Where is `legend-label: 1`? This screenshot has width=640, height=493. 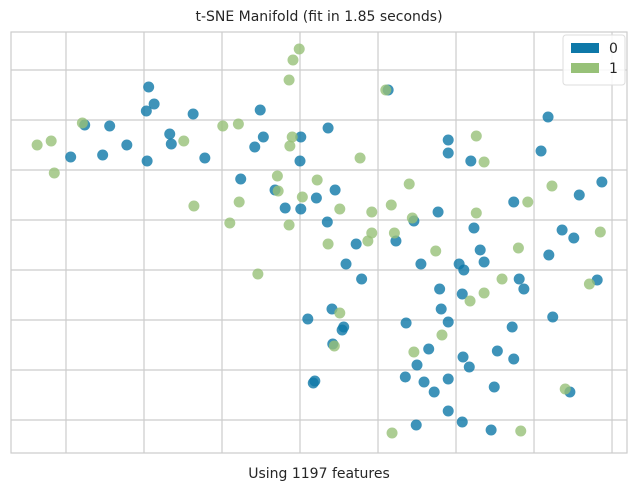 legend-label: 1 is located at coordinates (613, 69).